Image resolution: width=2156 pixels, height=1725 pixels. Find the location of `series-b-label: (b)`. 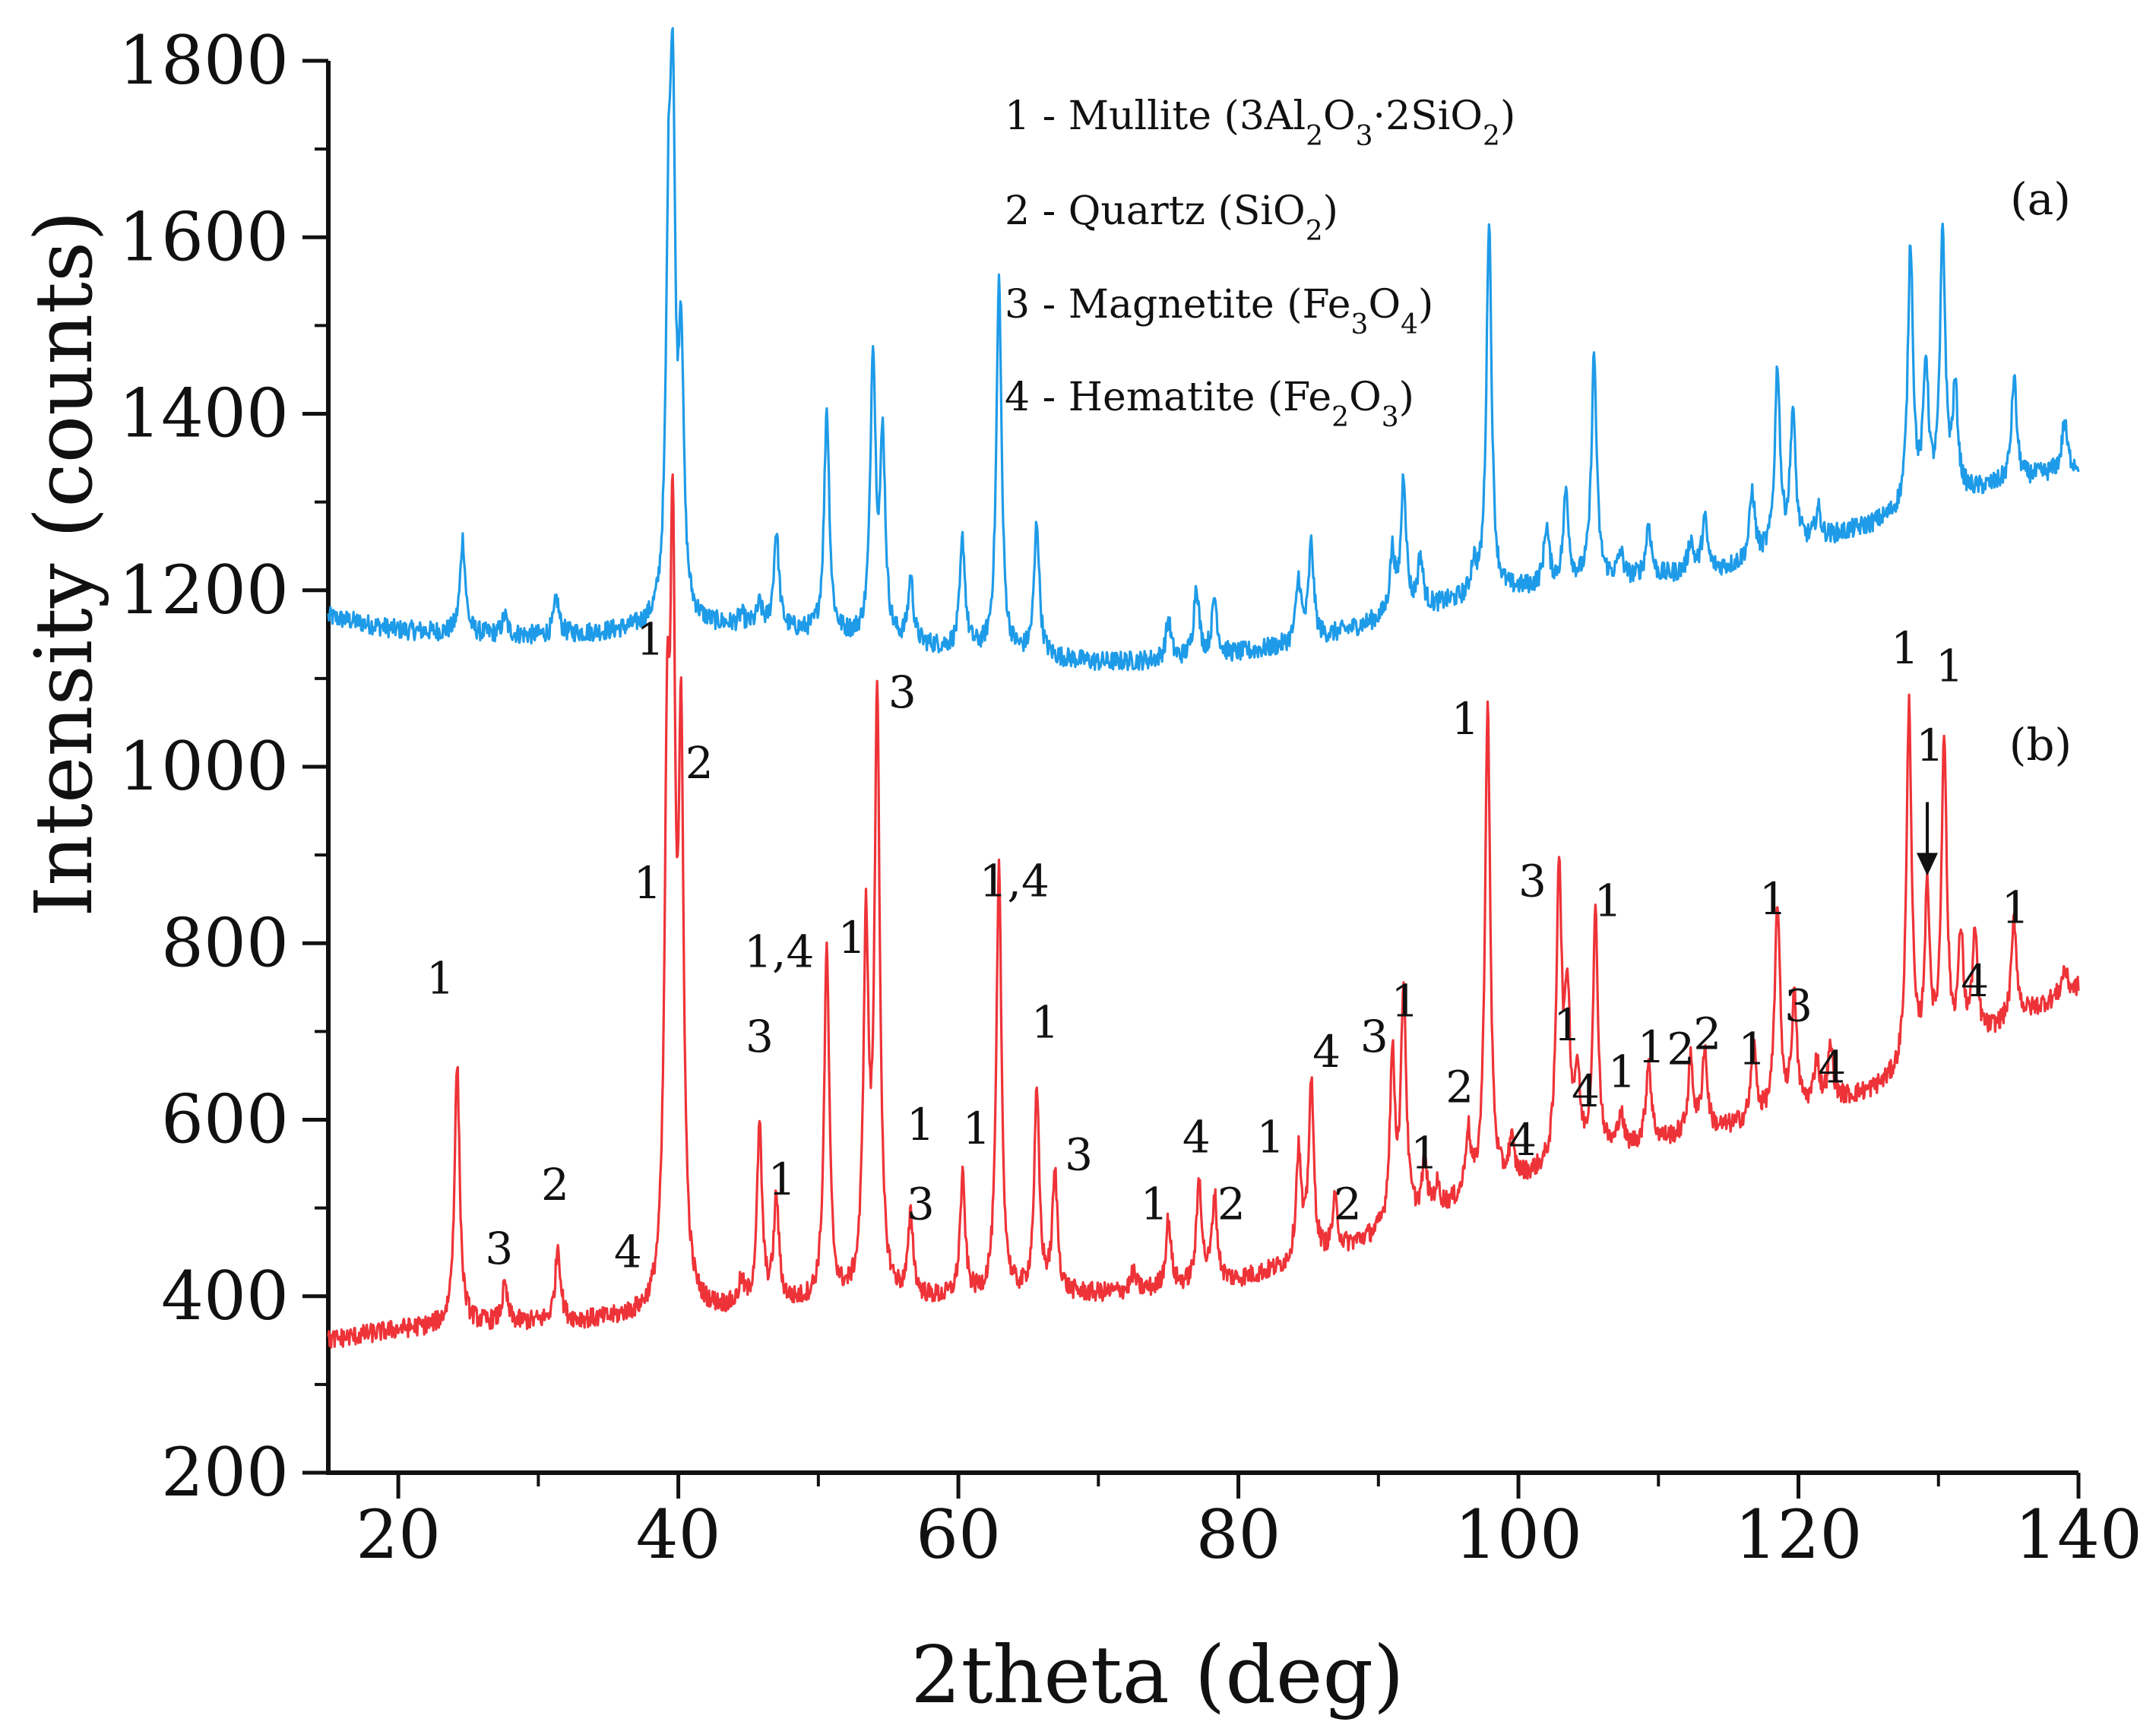

series-b-label: (b) is located at coordinates (2040, 745).